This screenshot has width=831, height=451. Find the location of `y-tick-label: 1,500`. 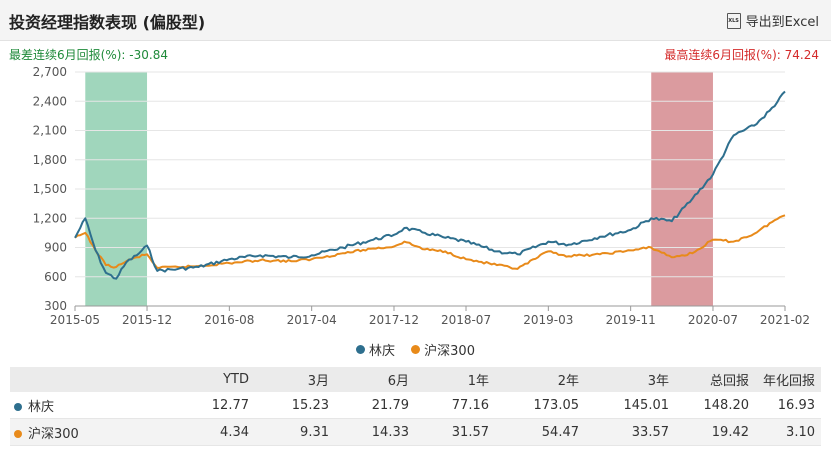

y-tick-label: 1,500 is located at coordinates (50, 189).